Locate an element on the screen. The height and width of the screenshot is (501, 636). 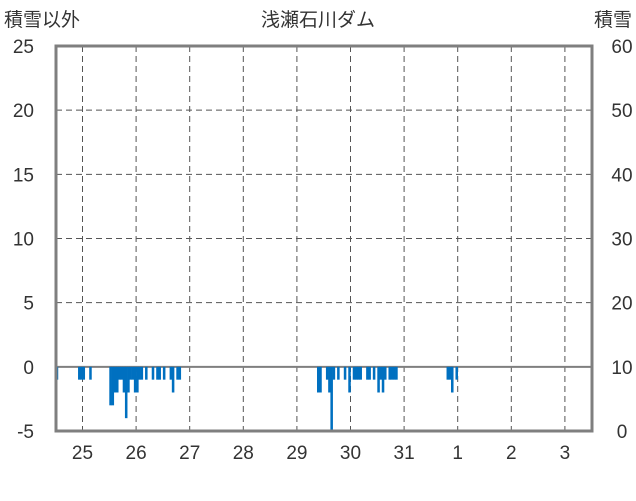
right-tick-label: 30 is located at coordinates (621, 240).